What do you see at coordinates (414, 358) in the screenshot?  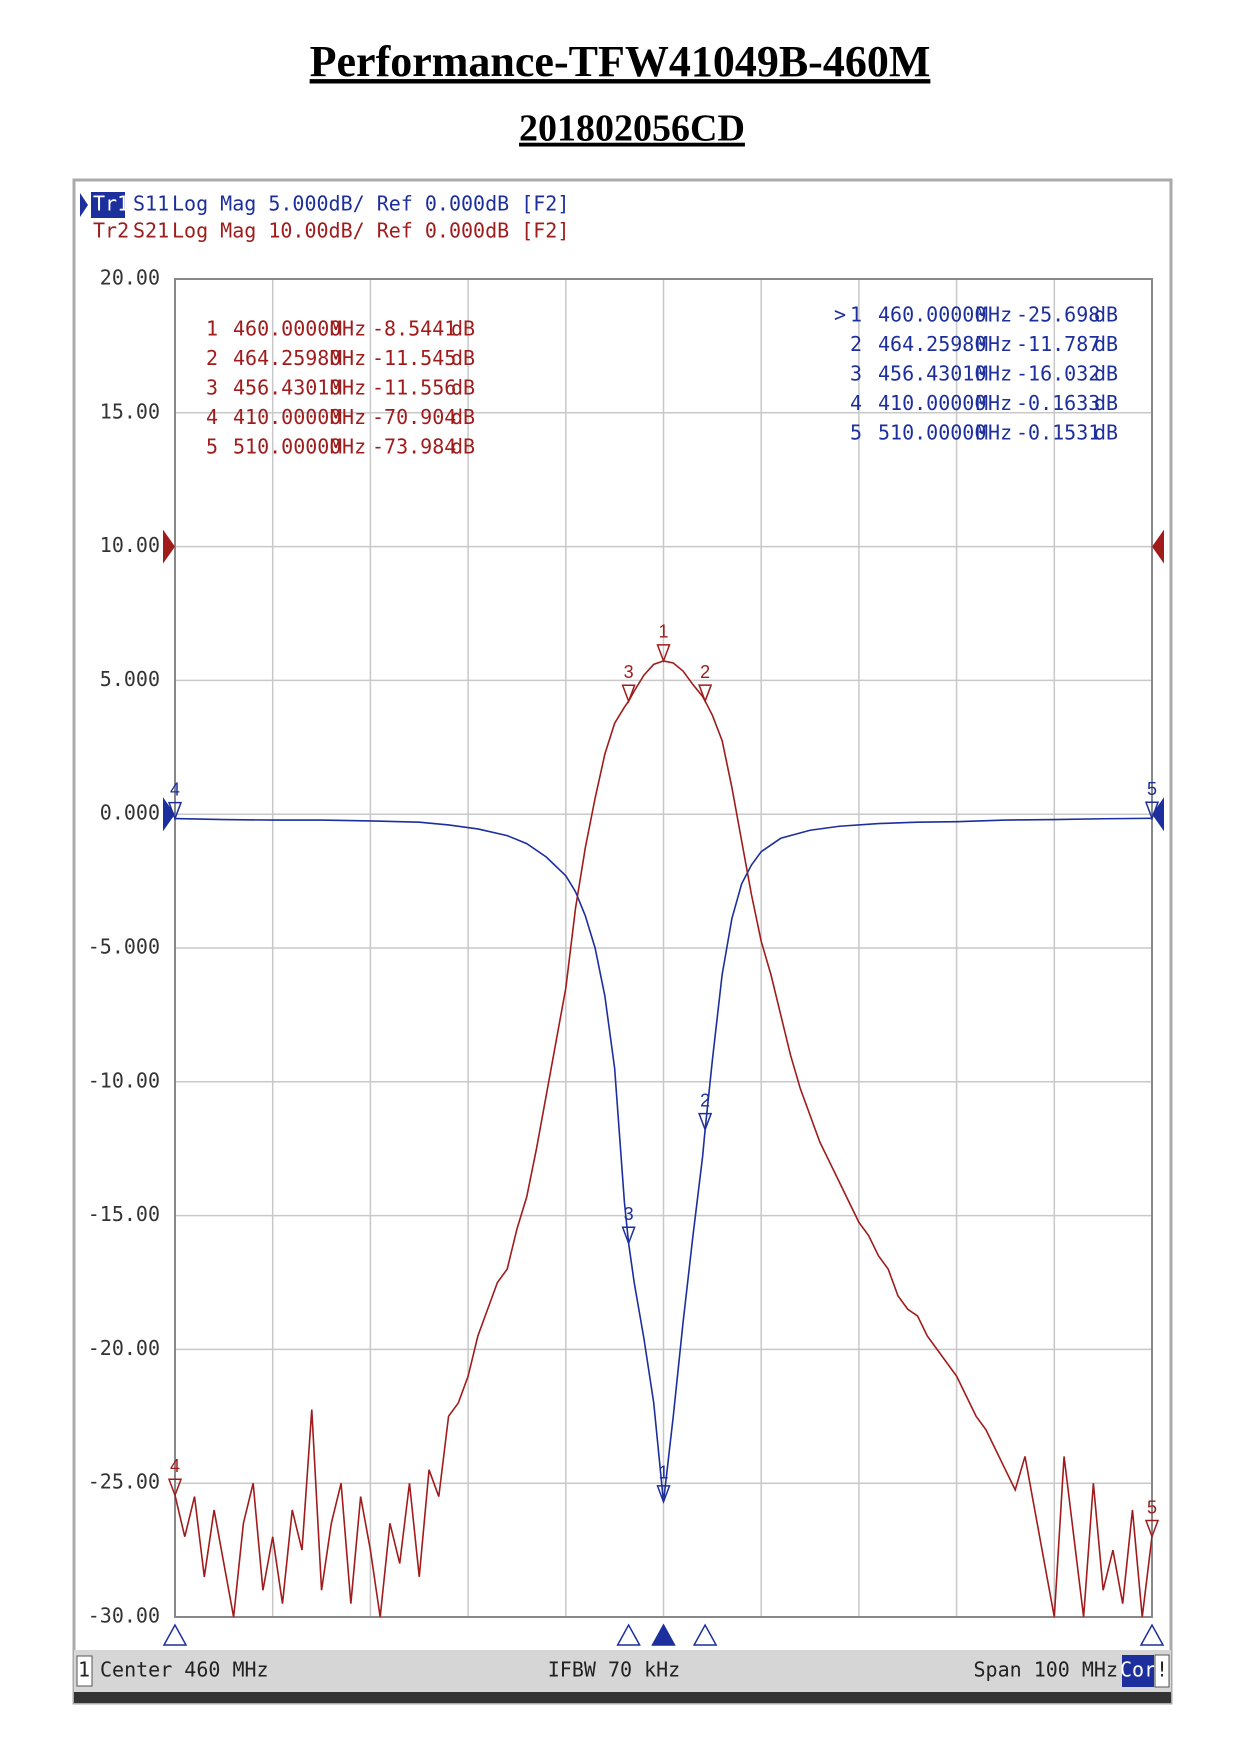 I see `marker-table-value: -11.545` at bounding box center [414, 358].